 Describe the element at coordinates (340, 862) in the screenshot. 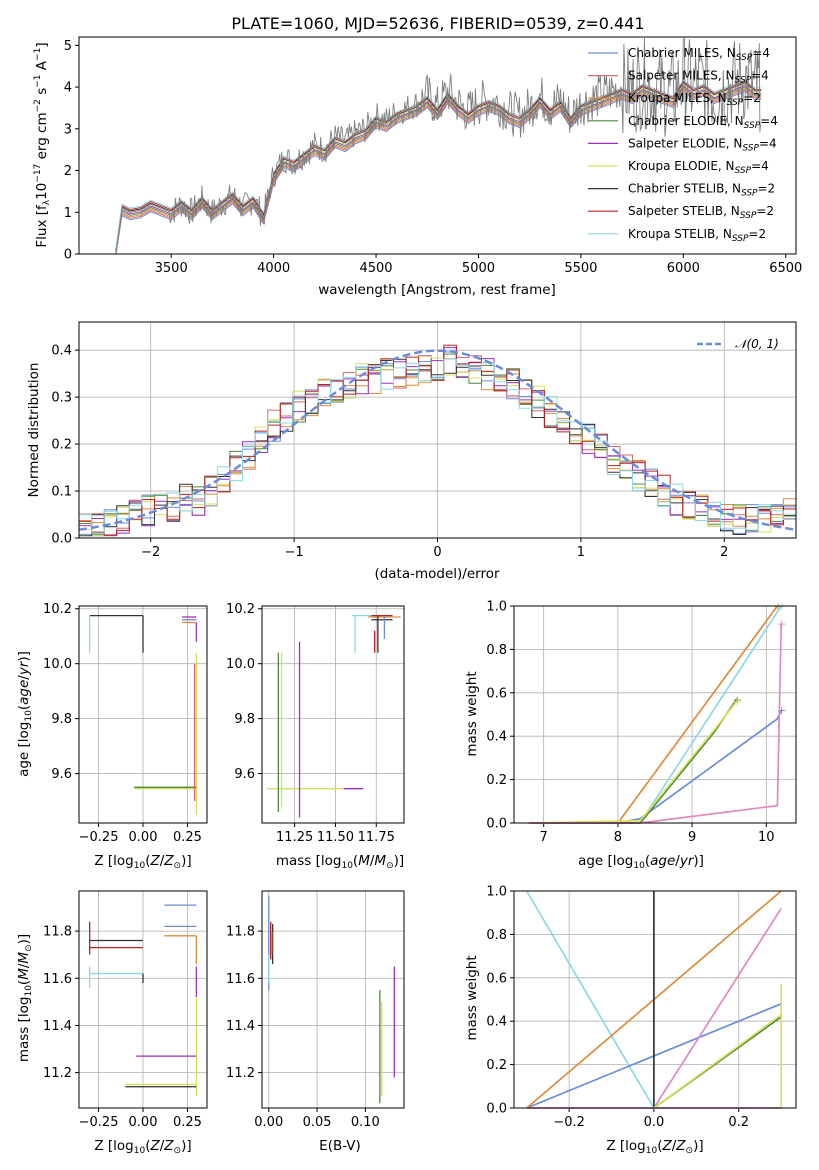

I see `panel4-xlabel: mass [log10(M/M⊙)]` at that location.